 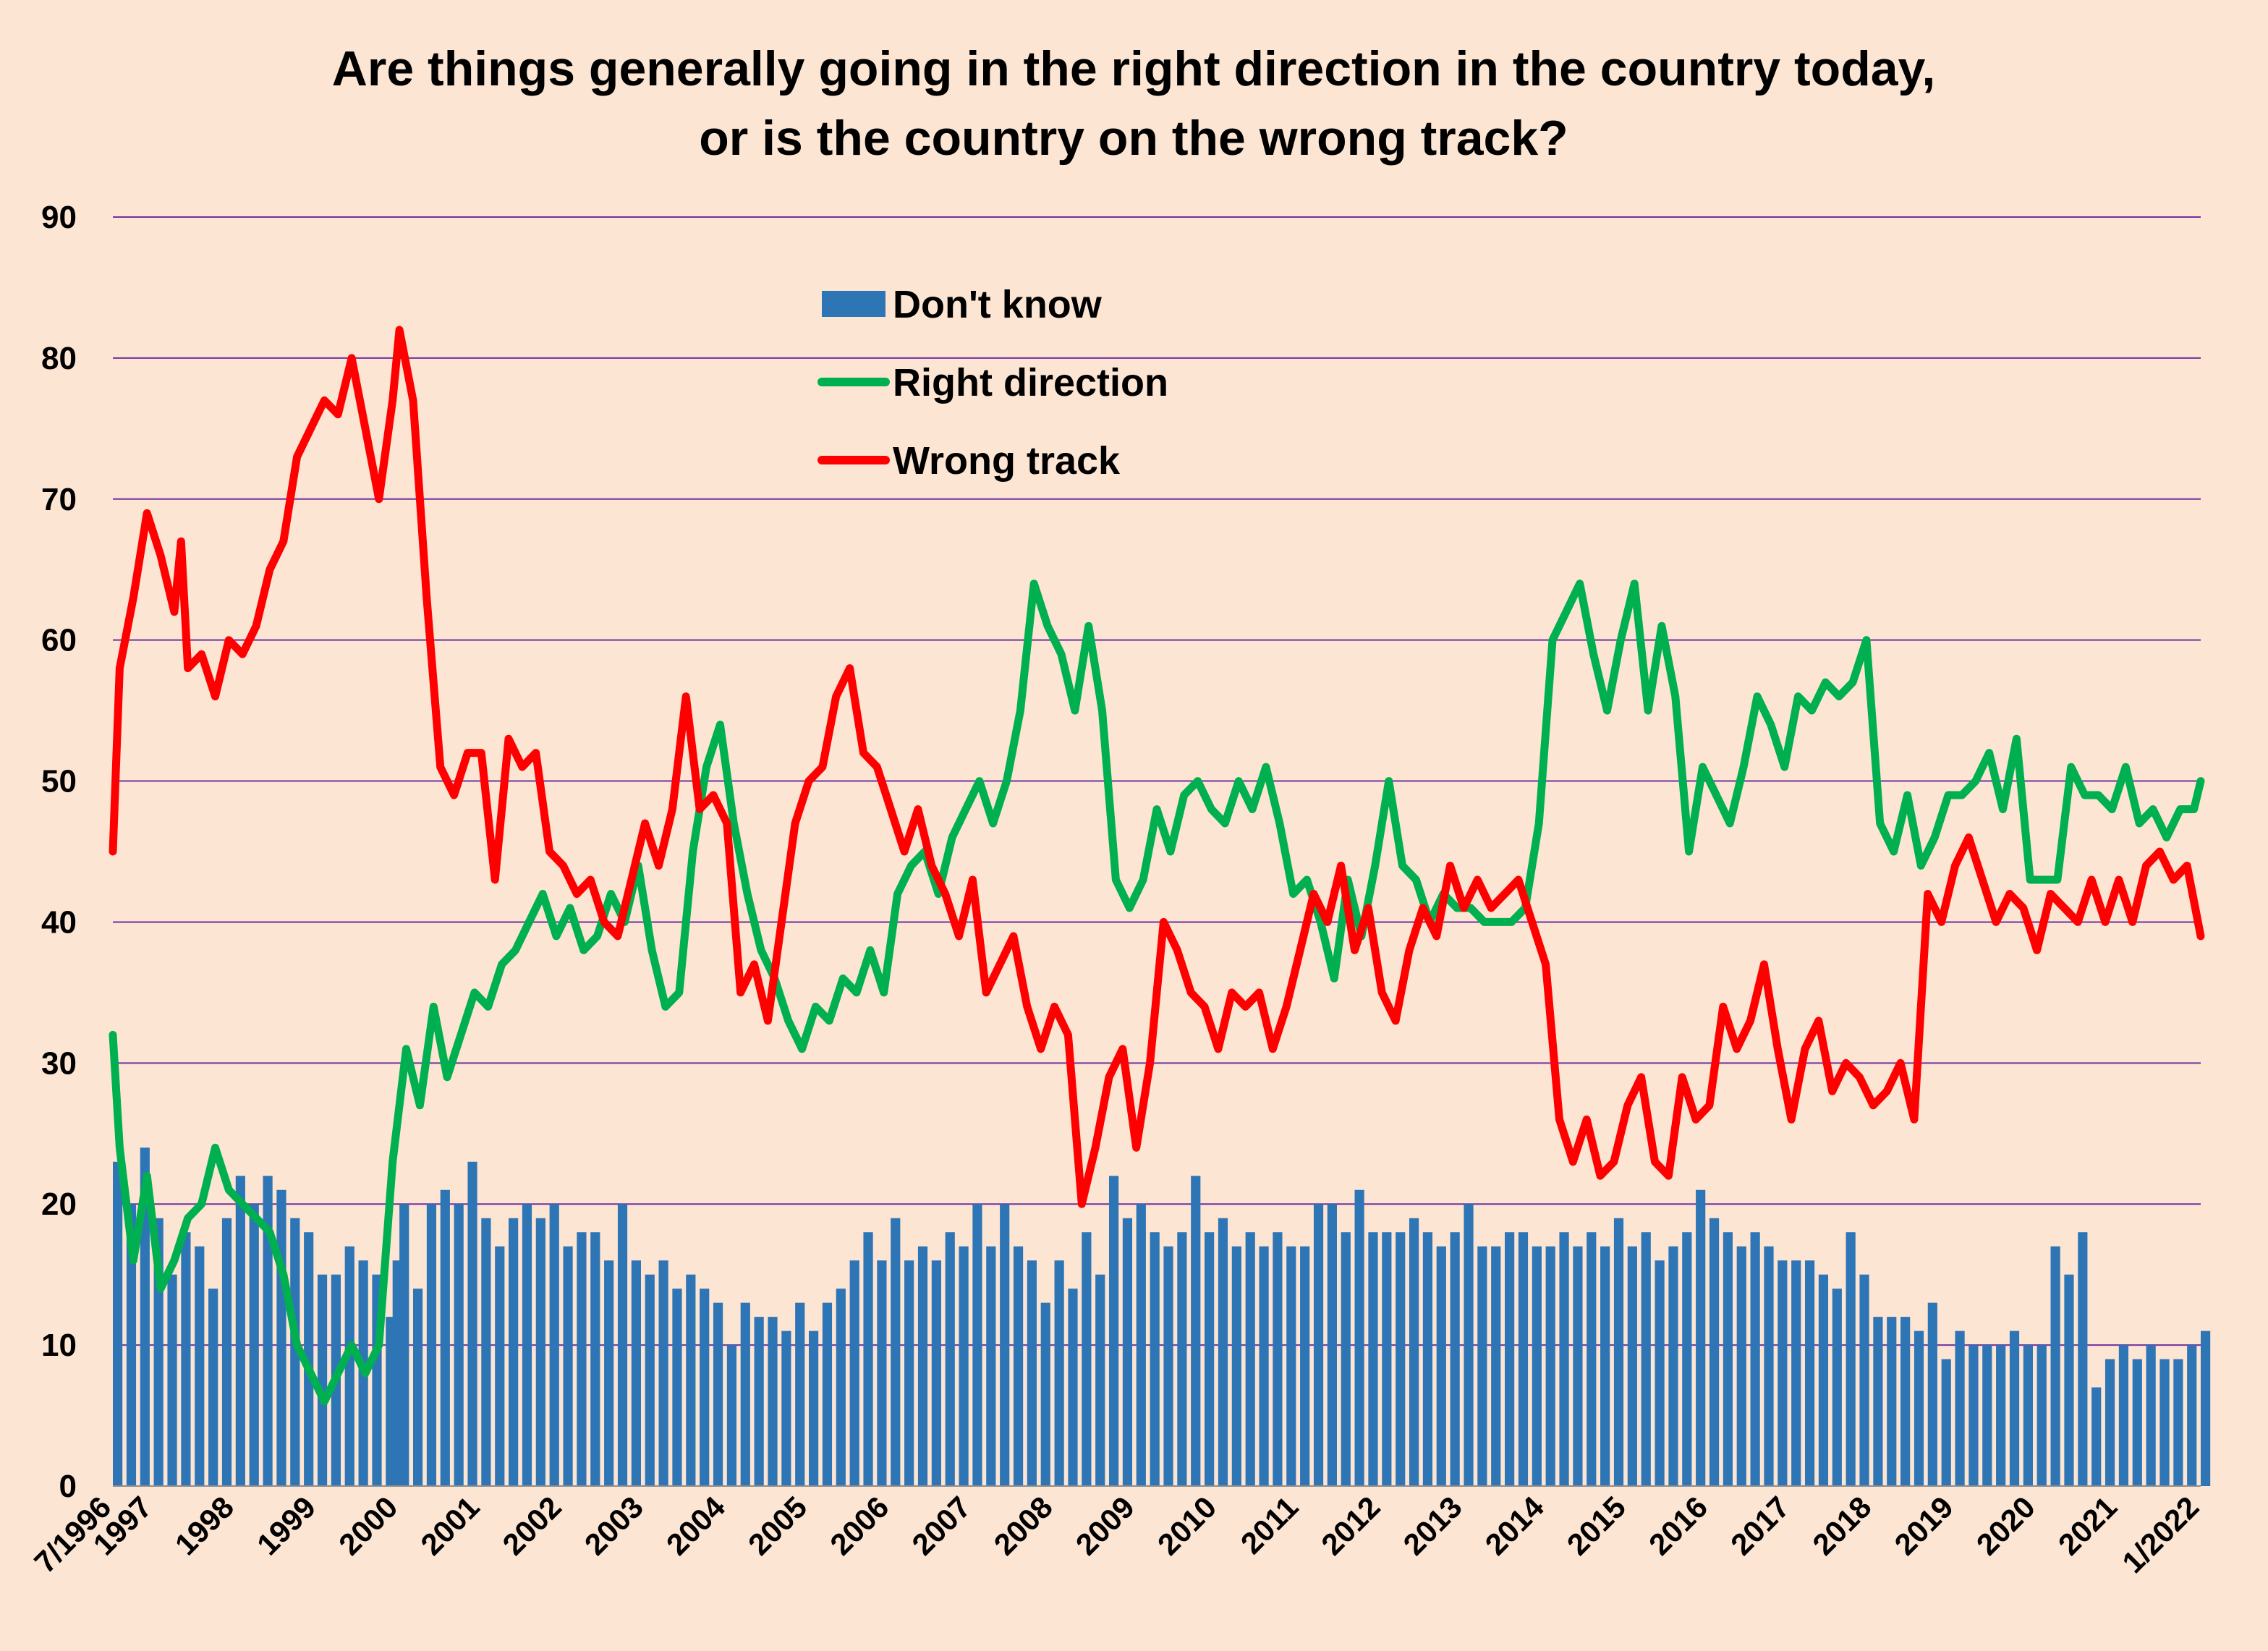 I want to click on y-tick-label: 90, so click(x=59, y=217).